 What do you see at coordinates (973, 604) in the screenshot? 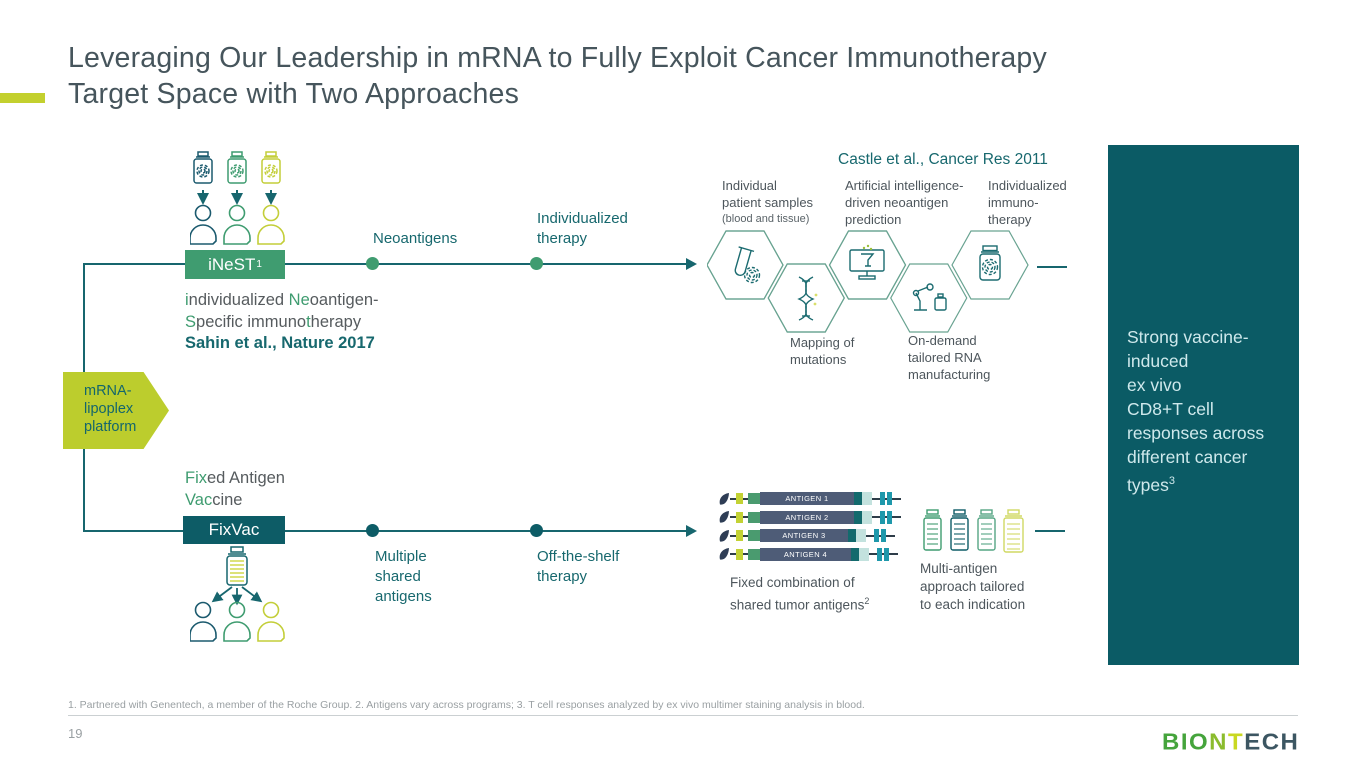
I see `caption-line: to each indication` at bounding box center [973, 604].